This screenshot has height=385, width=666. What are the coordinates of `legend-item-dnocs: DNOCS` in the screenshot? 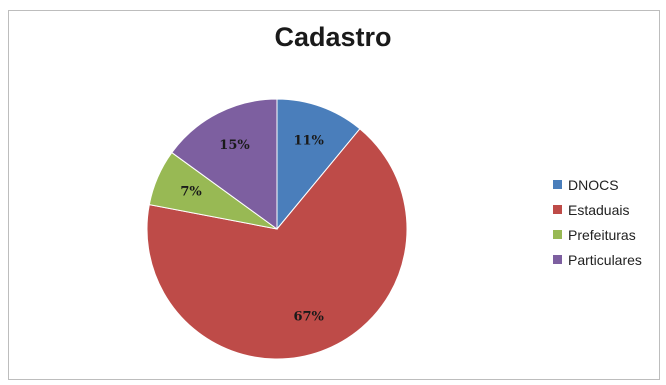 It's located at (597, 184).